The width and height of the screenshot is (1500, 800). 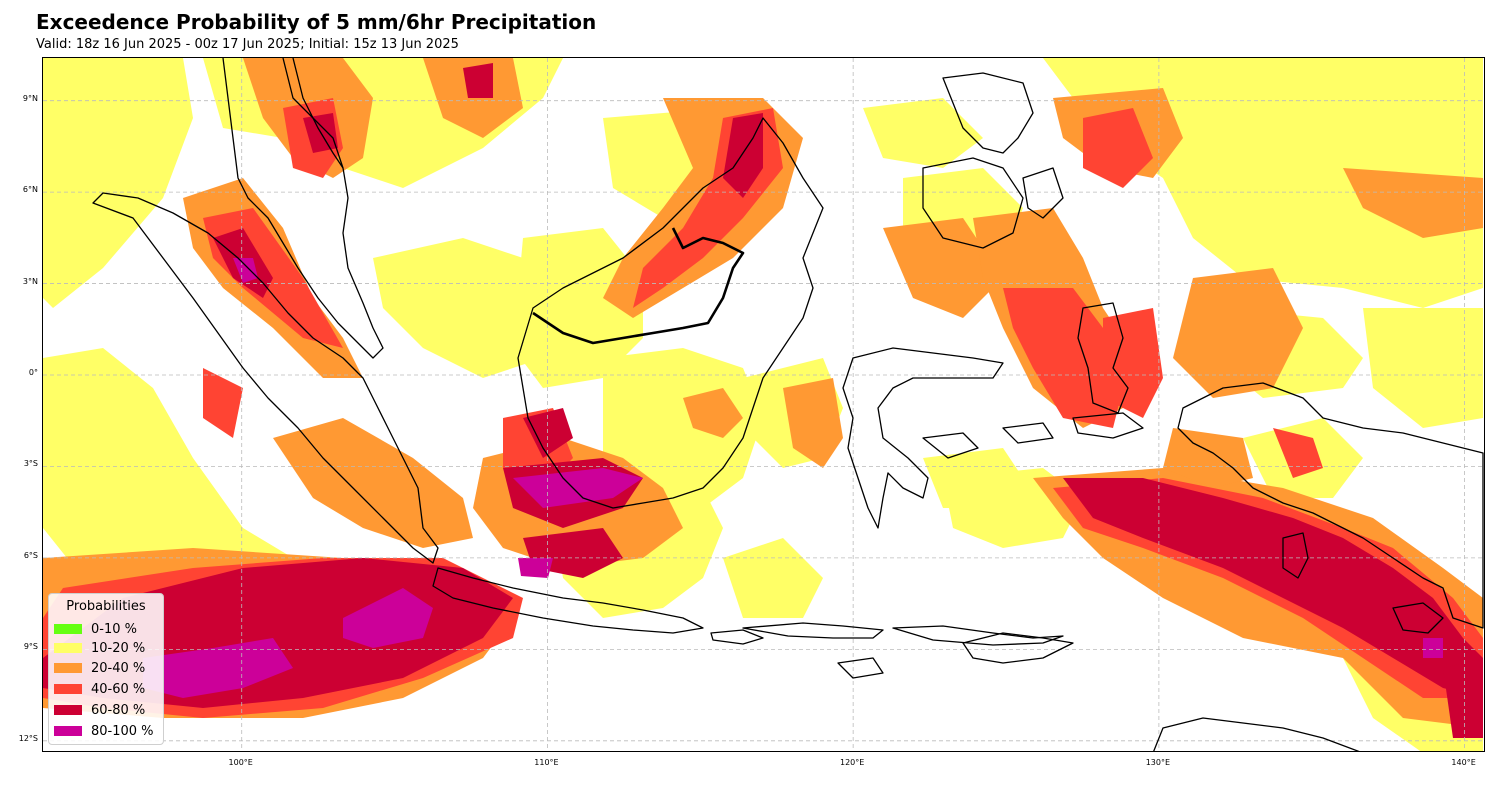 What do you see at coordinates (114, 629) in the screenshot?
I see `legend-label: 0-10 %` at bounding box center [114, 629].